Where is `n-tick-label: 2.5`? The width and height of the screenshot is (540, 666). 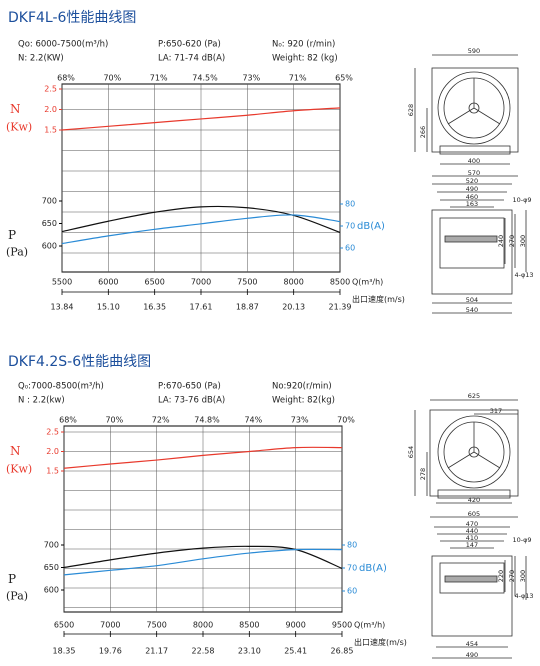
n-tick-label: 2.5 is located at coordinates (50, 89).